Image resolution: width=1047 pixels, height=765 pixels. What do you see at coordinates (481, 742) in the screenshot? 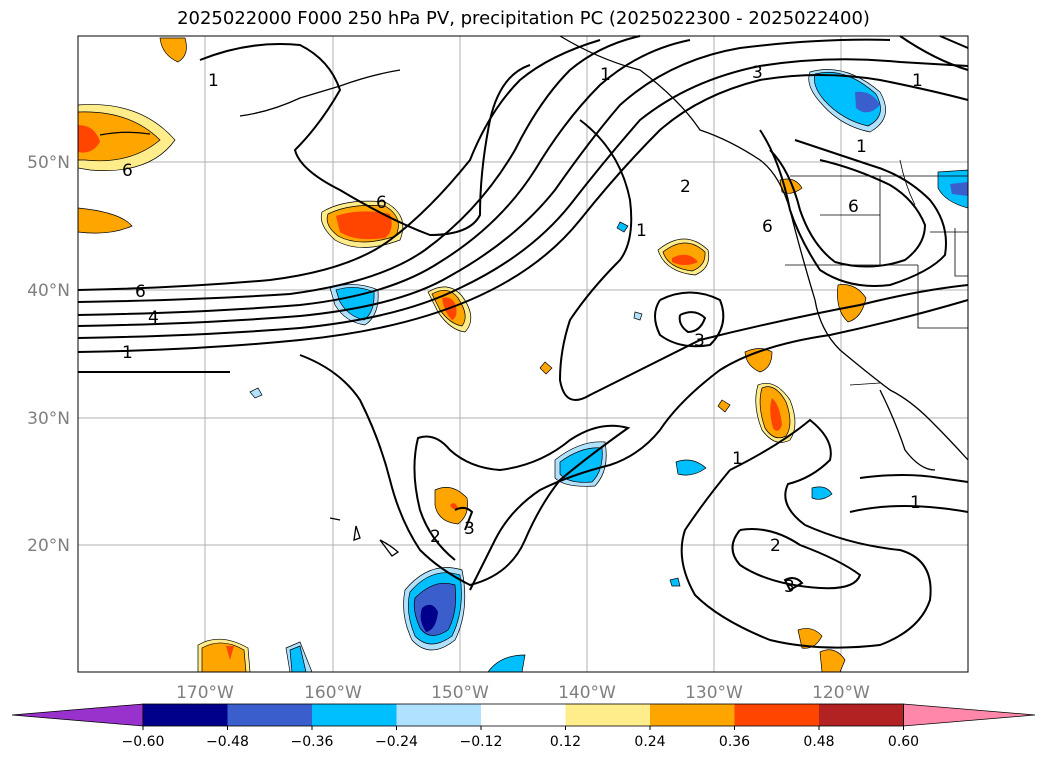
I see `colorbar-tick-label: −0.12` at bounding box center [481, 742].